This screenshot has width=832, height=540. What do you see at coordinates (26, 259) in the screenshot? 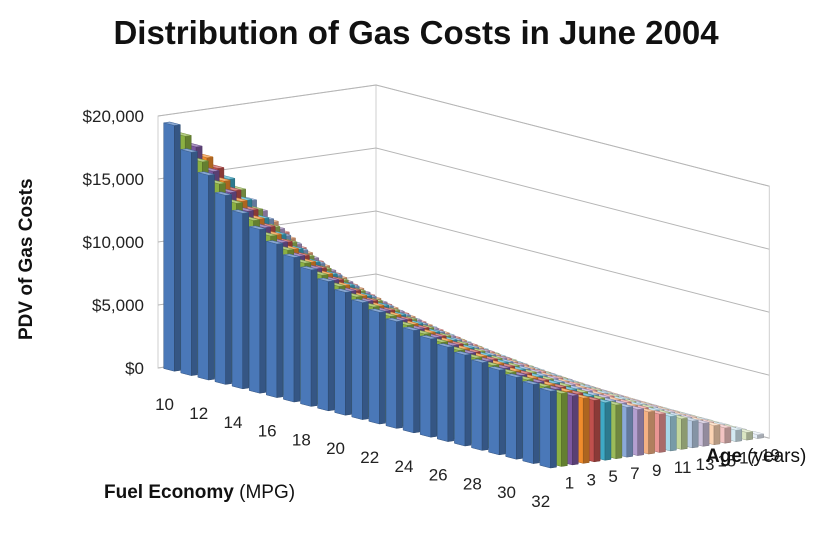
I see `y-axis-label: PDV of Gas Costs` at bounding box center [26, 259].